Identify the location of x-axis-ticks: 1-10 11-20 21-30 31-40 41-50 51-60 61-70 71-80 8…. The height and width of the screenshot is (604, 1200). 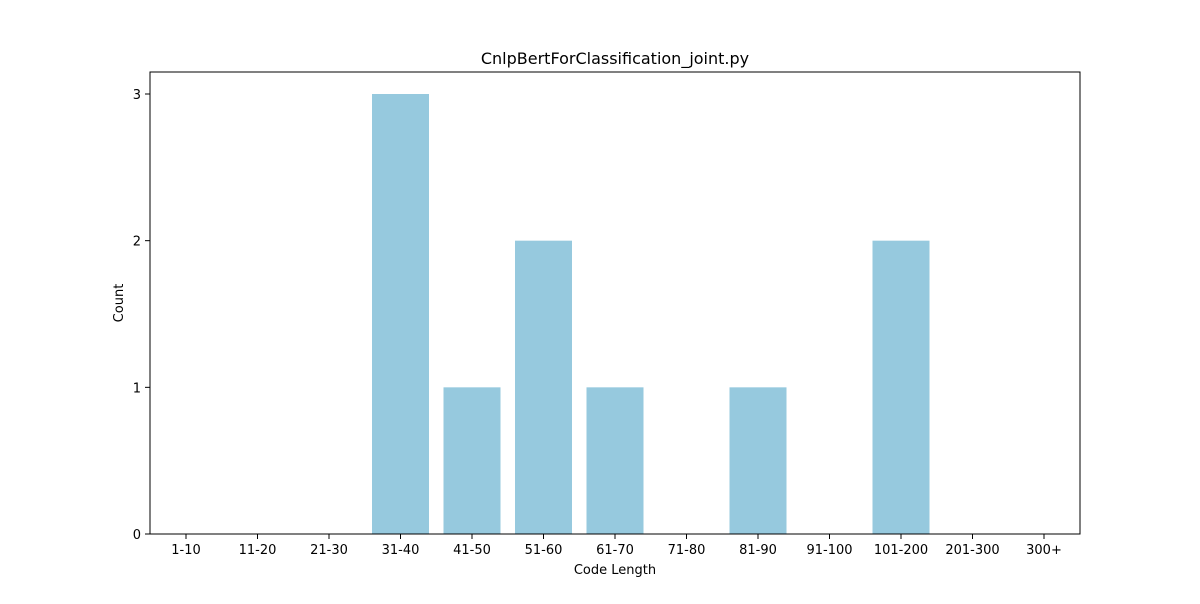
(616, 546).